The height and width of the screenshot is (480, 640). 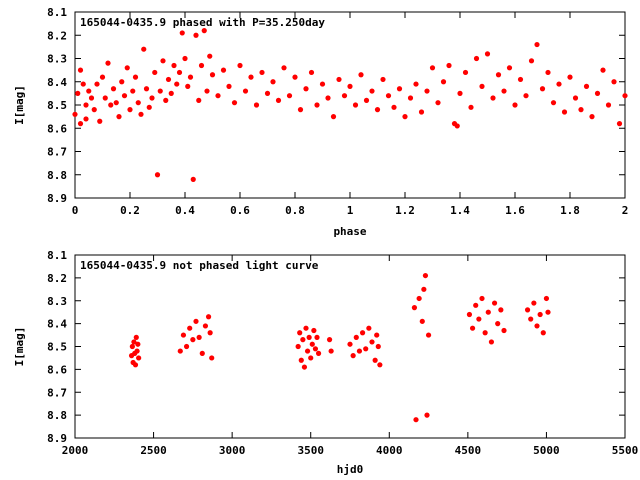 I want to click on x-tick-label: 4500, so click(x=468, y=450).